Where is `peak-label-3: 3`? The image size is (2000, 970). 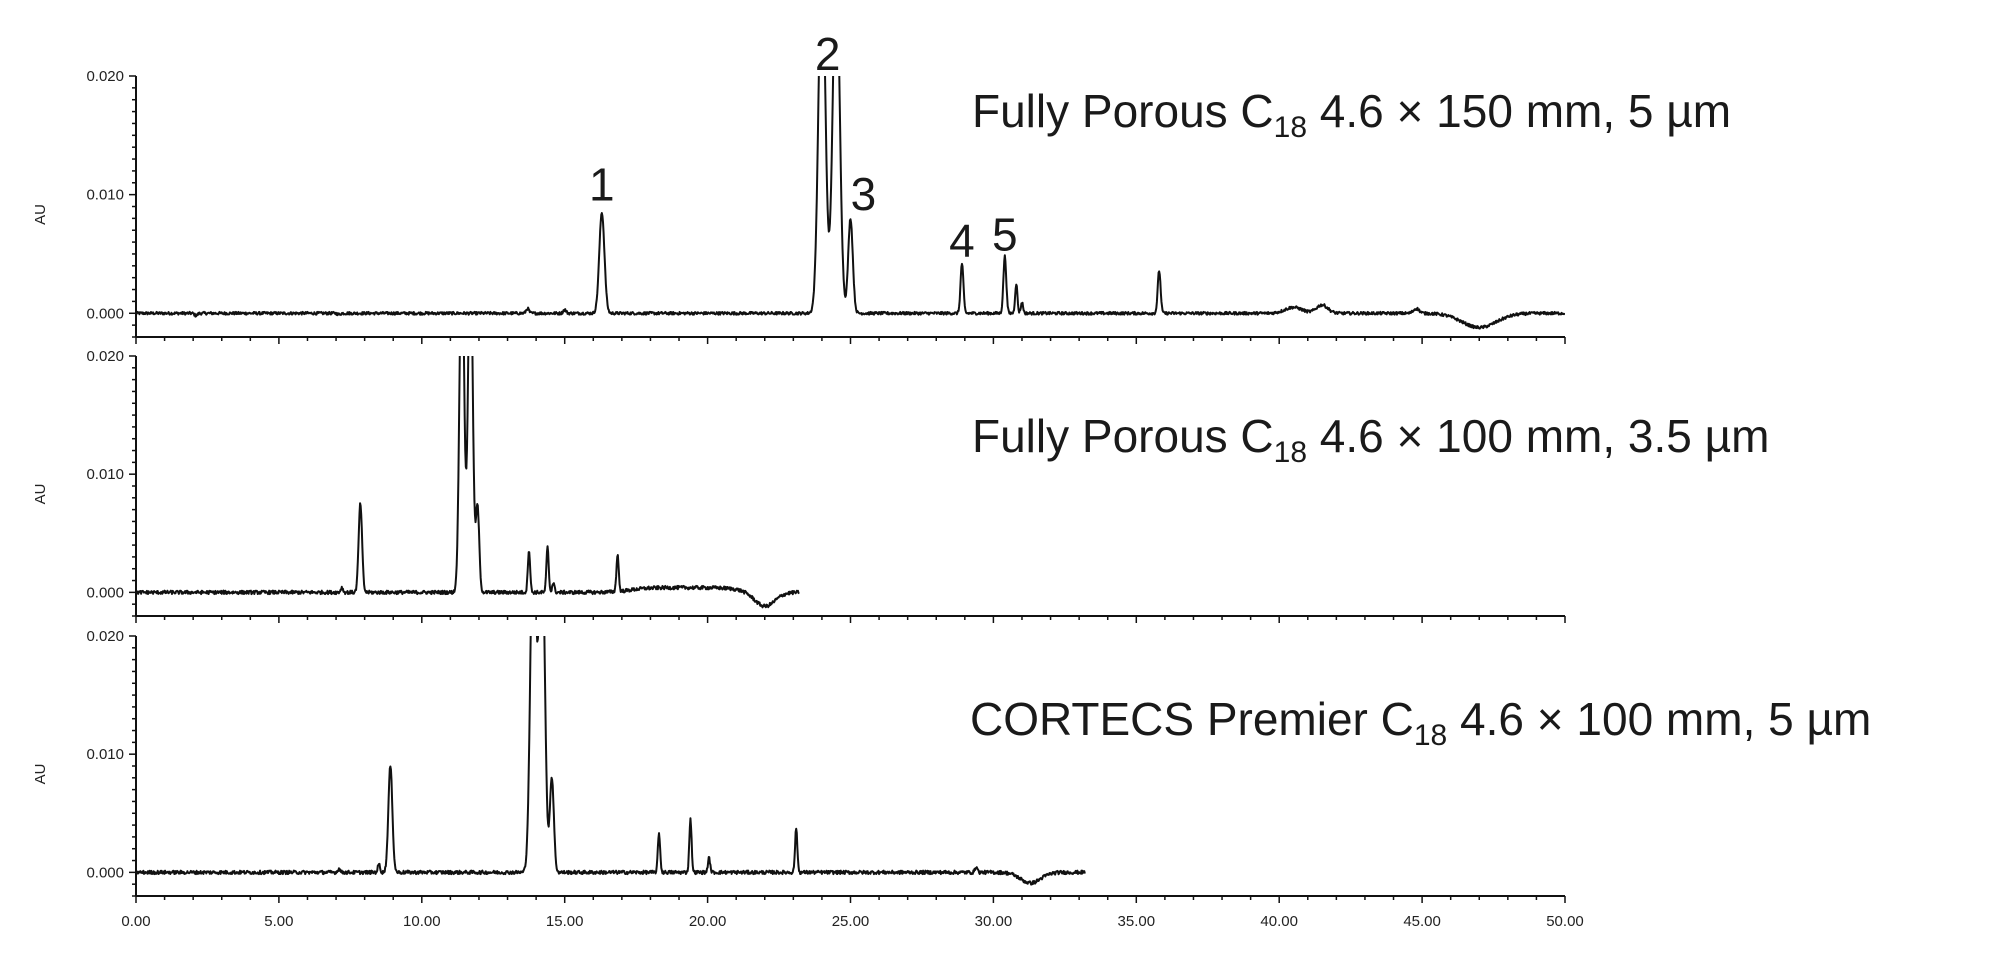
peak-label-3: 3 is located at coordinates (864, 194).